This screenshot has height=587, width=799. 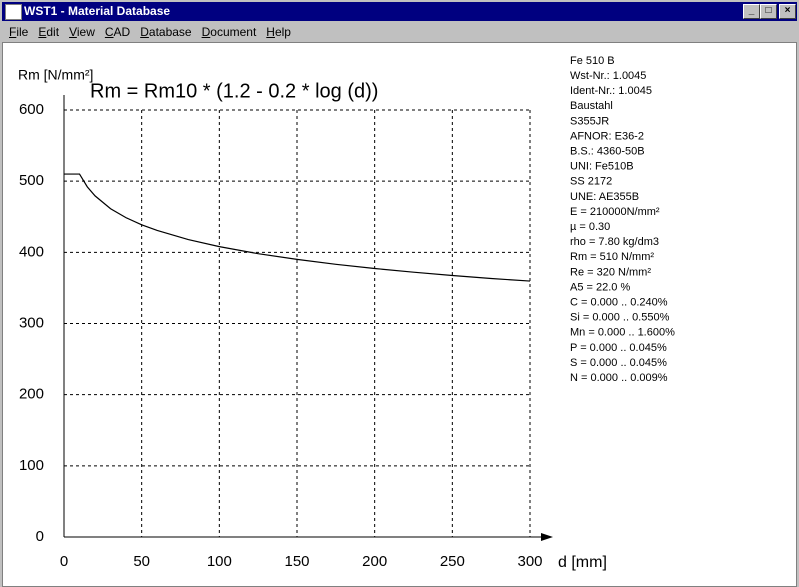 What do you see at coordinates (229, 32) in the screenshot?
I see `menu-item: Document` at bounding box center [229, 32].